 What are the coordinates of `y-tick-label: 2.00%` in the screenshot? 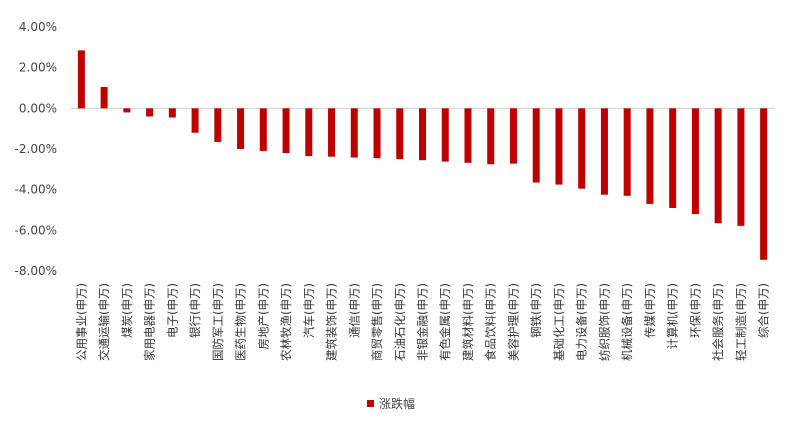 It's located at (38, 68).